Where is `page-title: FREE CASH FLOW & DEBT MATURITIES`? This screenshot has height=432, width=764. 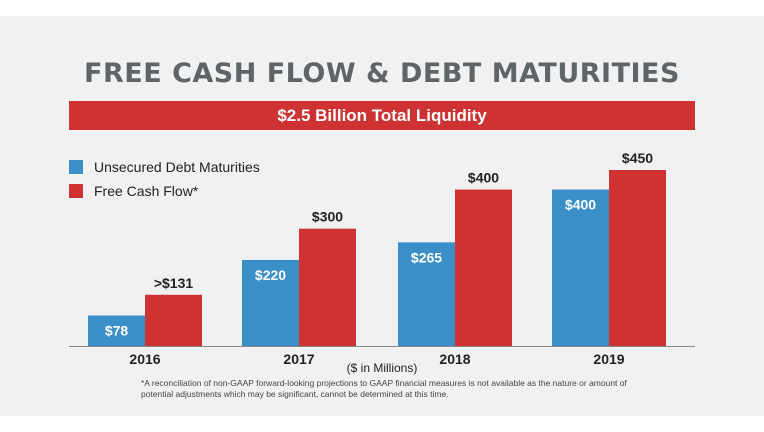
page-title: FREE CASH FLOW & DEBT MATURITIES is located at coordinates (382, 73).